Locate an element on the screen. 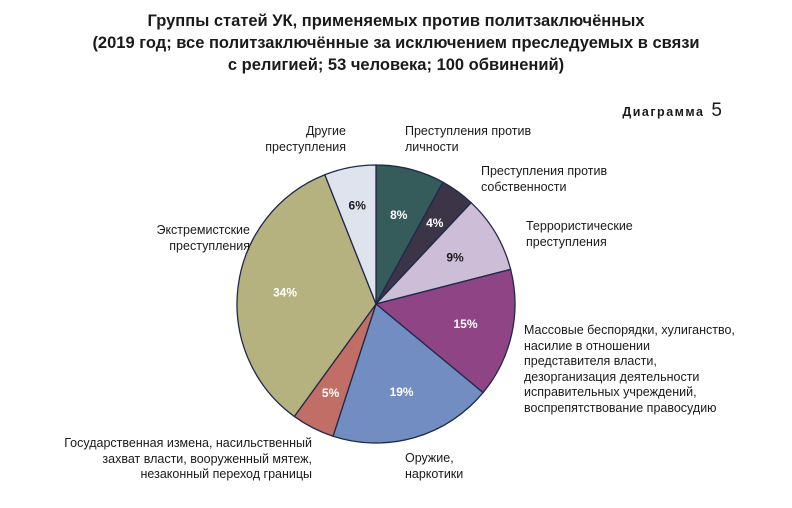 The image size is (792, 508). value-label-terrorism: 9% is located at coordinates (455, 257).